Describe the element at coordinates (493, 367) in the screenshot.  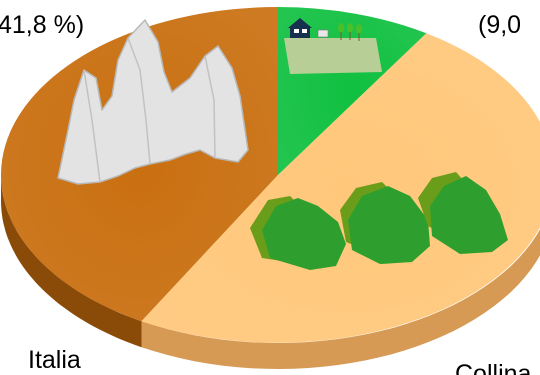
I see `collina-label: Collina` at that location.